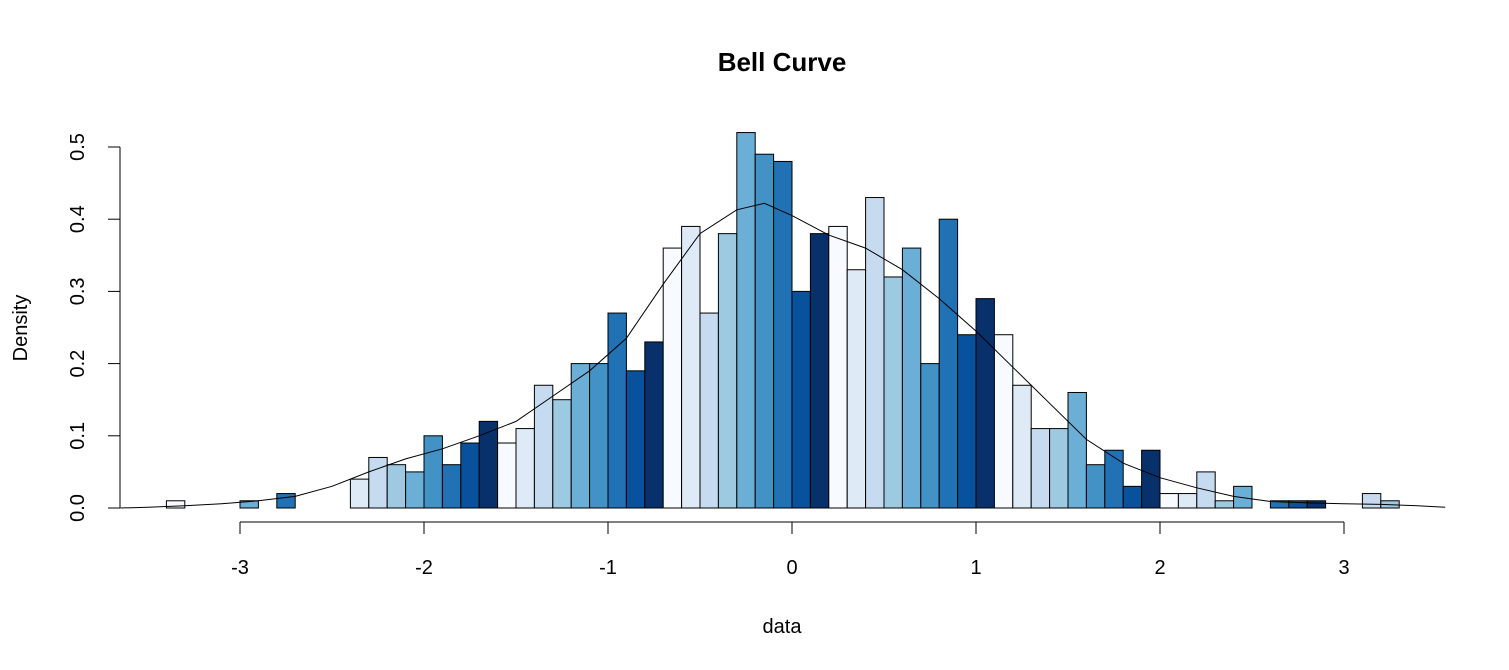 The width and height of the screenshot is (1509, 670). Describe the element at coordinates (1159, 568) in the screenshot. I see `x-tick-label: 2` at that location.